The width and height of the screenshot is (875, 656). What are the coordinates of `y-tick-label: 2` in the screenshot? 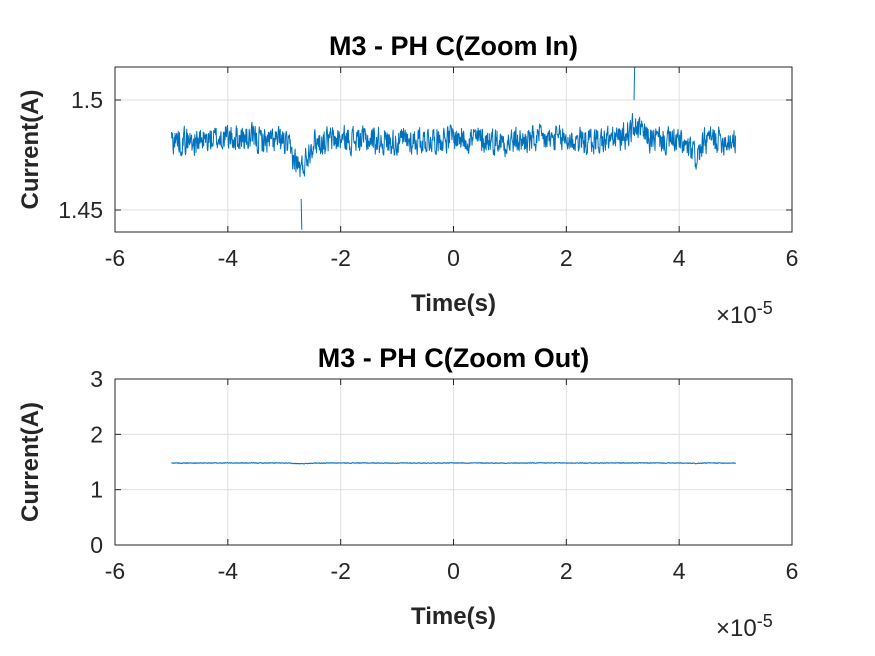 It's located at (96, 434).